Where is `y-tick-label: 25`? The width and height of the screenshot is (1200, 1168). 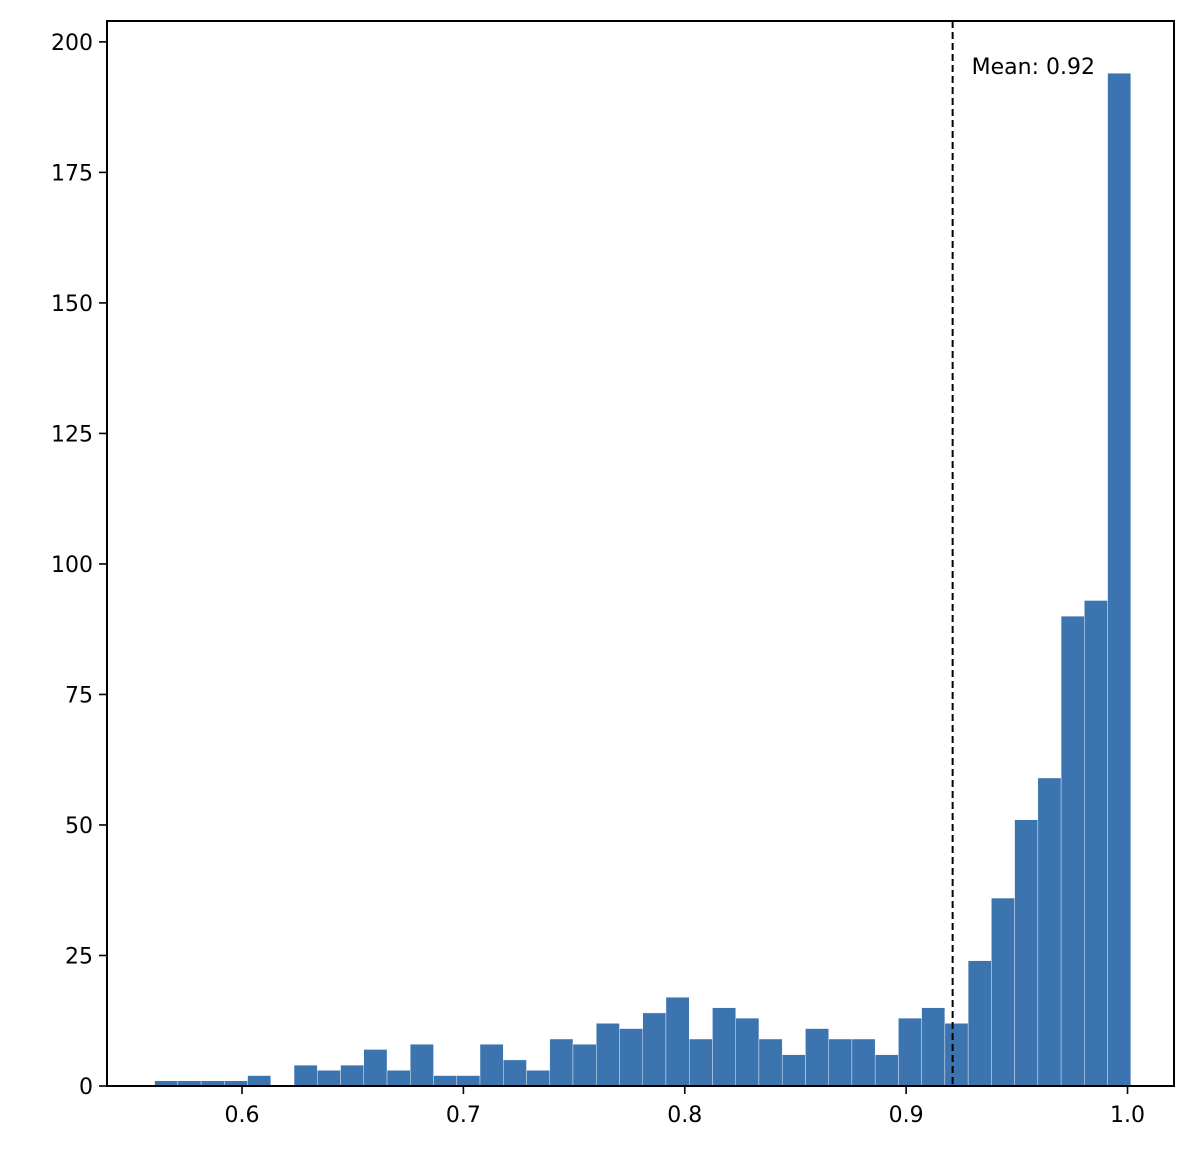 y-tick-label: 25 is located at coordinates (79, 956).